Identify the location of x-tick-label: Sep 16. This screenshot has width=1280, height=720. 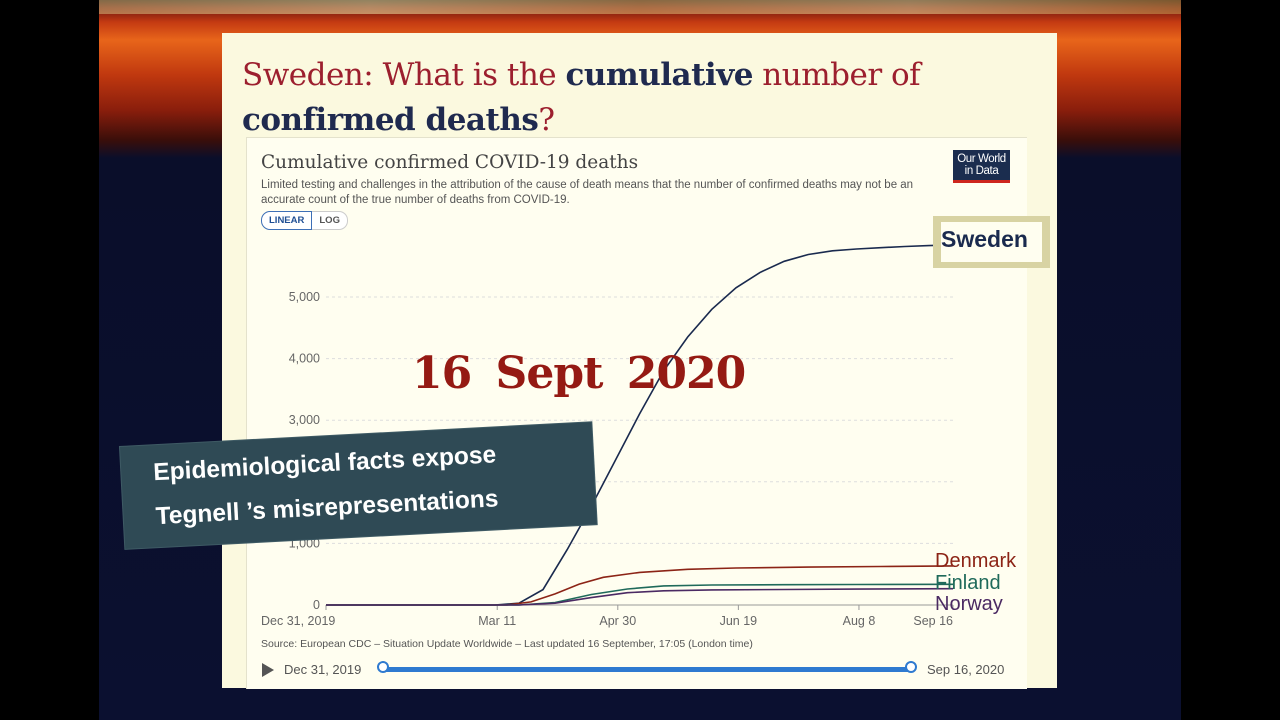
(933, 621).